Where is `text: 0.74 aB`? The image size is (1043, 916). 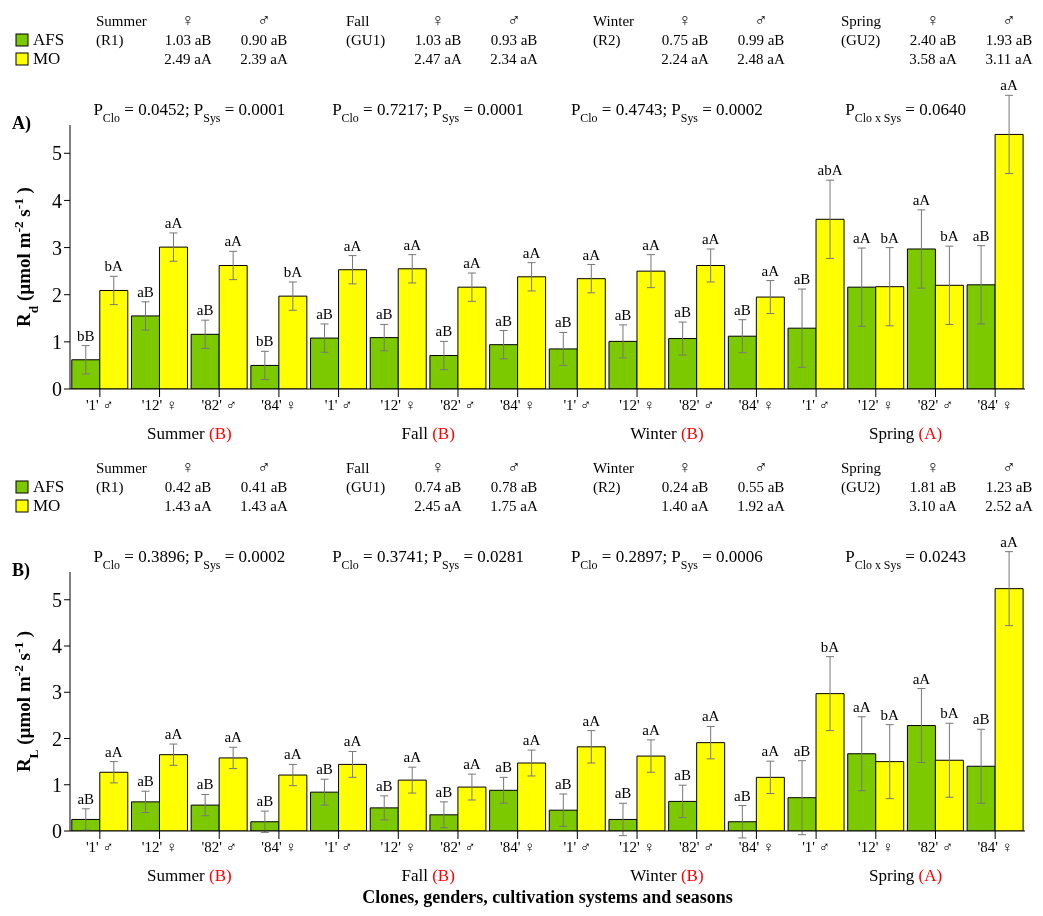
text: 0.74 aB is located at coordinates (438, 487).